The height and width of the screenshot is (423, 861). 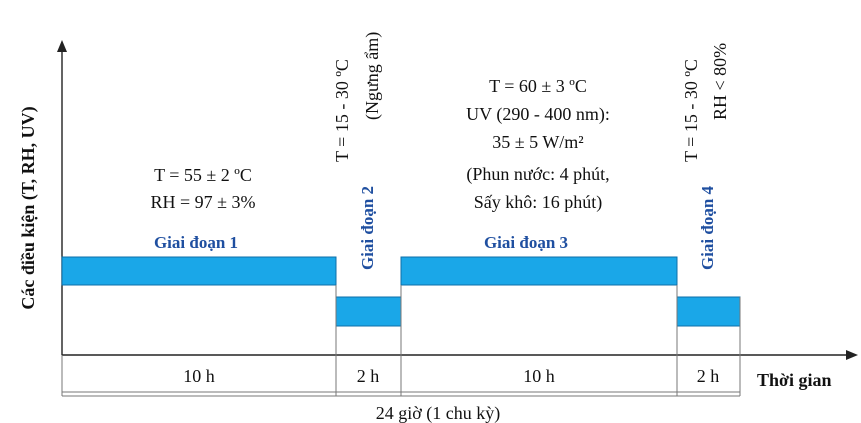 I want to click on cycle-label: 24 giờ (1 chu kỳ), so click(x=438, y=413).